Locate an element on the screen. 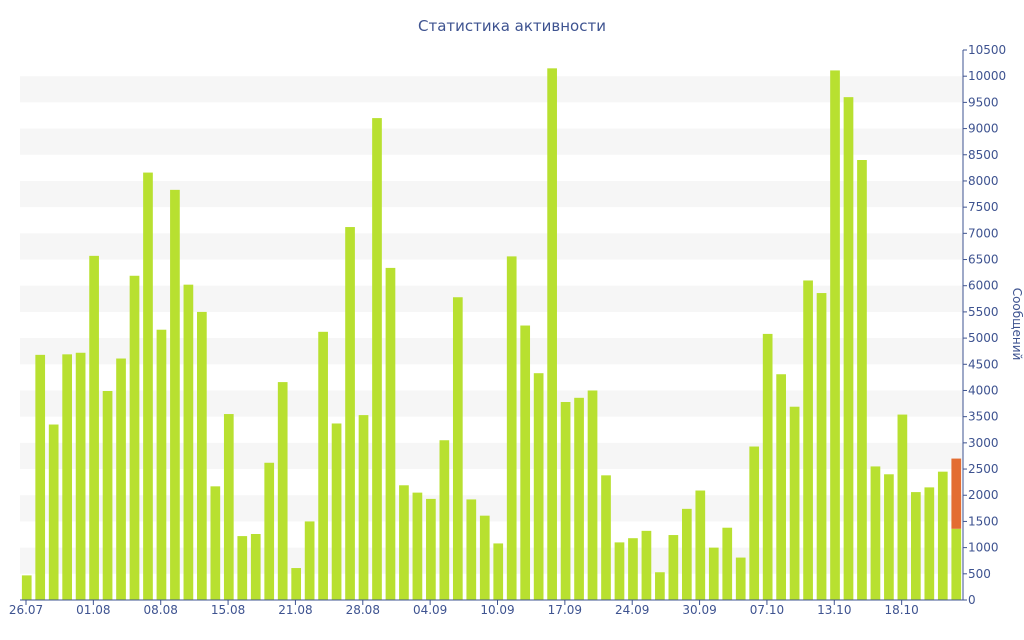 The image size is (1024, 640). x-tick-label: 18.10 is located at coordinates (901, 610).